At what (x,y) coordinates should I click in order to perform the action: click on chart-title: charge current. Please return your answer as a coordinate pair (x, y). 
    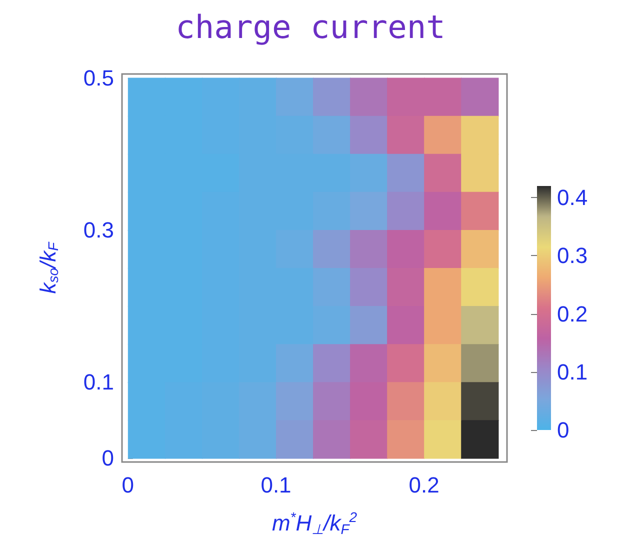
    Looking at the image, I should click on (311, 27).